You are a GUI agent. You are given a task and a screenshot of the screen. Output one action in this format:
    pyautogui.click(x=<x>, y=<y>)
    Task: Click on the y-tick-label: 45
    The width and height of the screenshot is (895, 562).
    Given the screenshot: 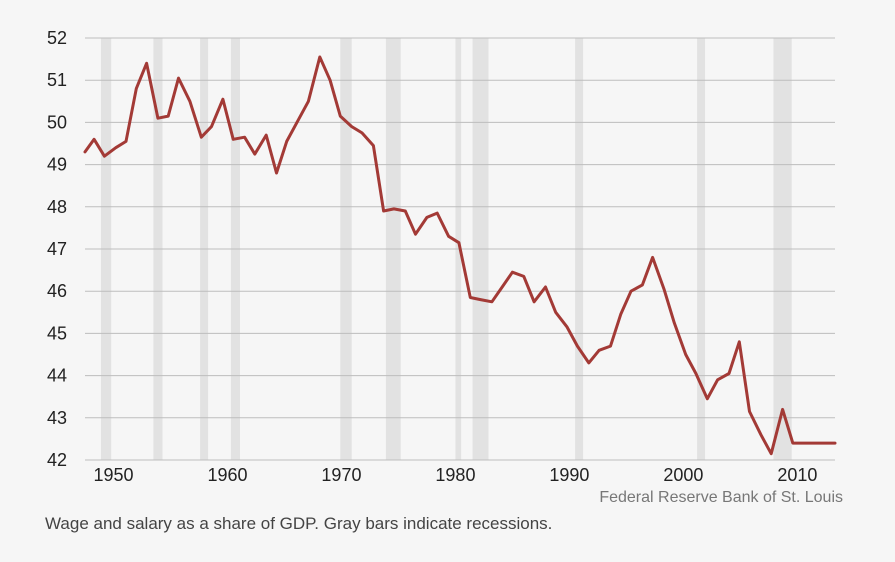 What is the action you would take?
    pyautogui.click(x=57, y=333)
    